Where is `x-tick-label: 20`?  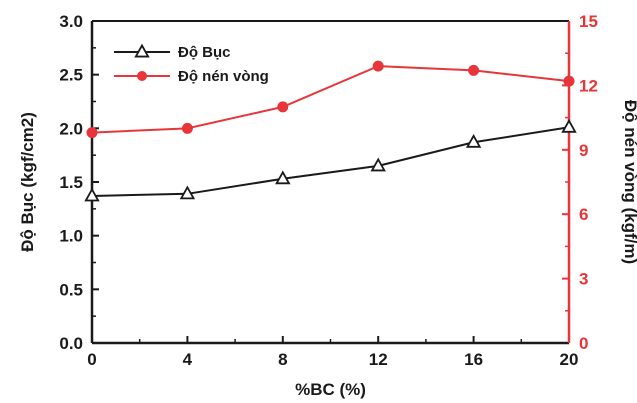
x-tick-label: 20 is located at coordinates (569, 359).